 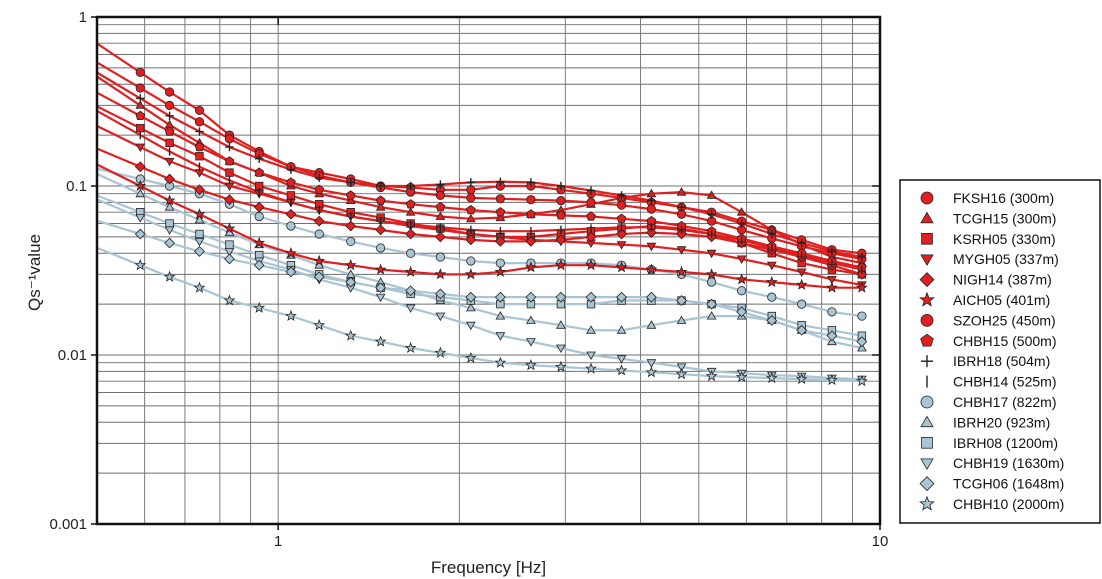 What do you see at coordinates (83, 17) in the screenshot?
I see `y-tick-label: 1` at bounding box center [83, 17].